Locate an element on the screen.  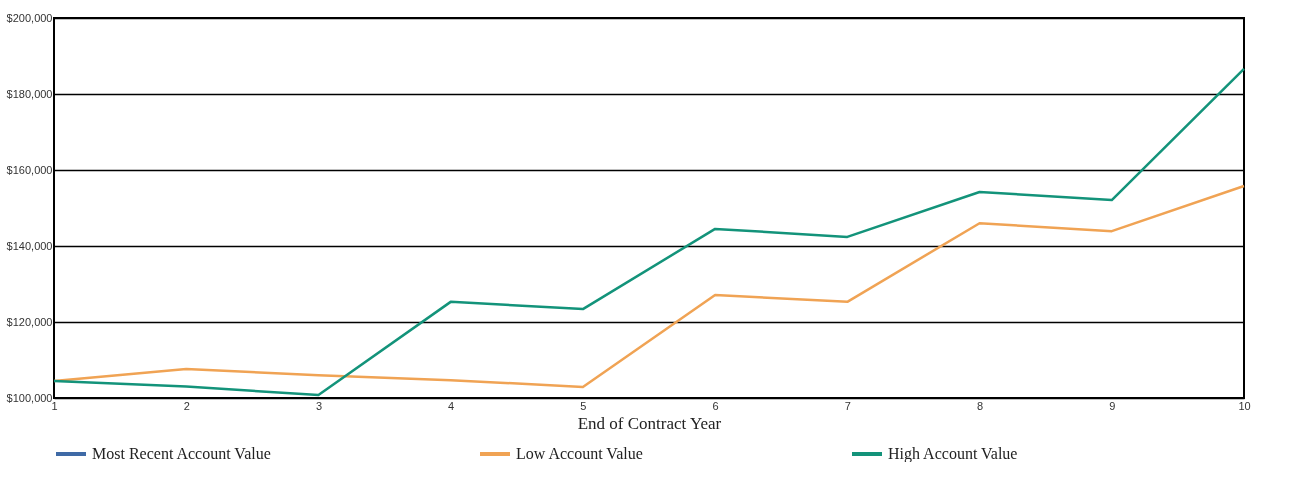
x-tick-label: 4 is located at coordinates (451, 405).